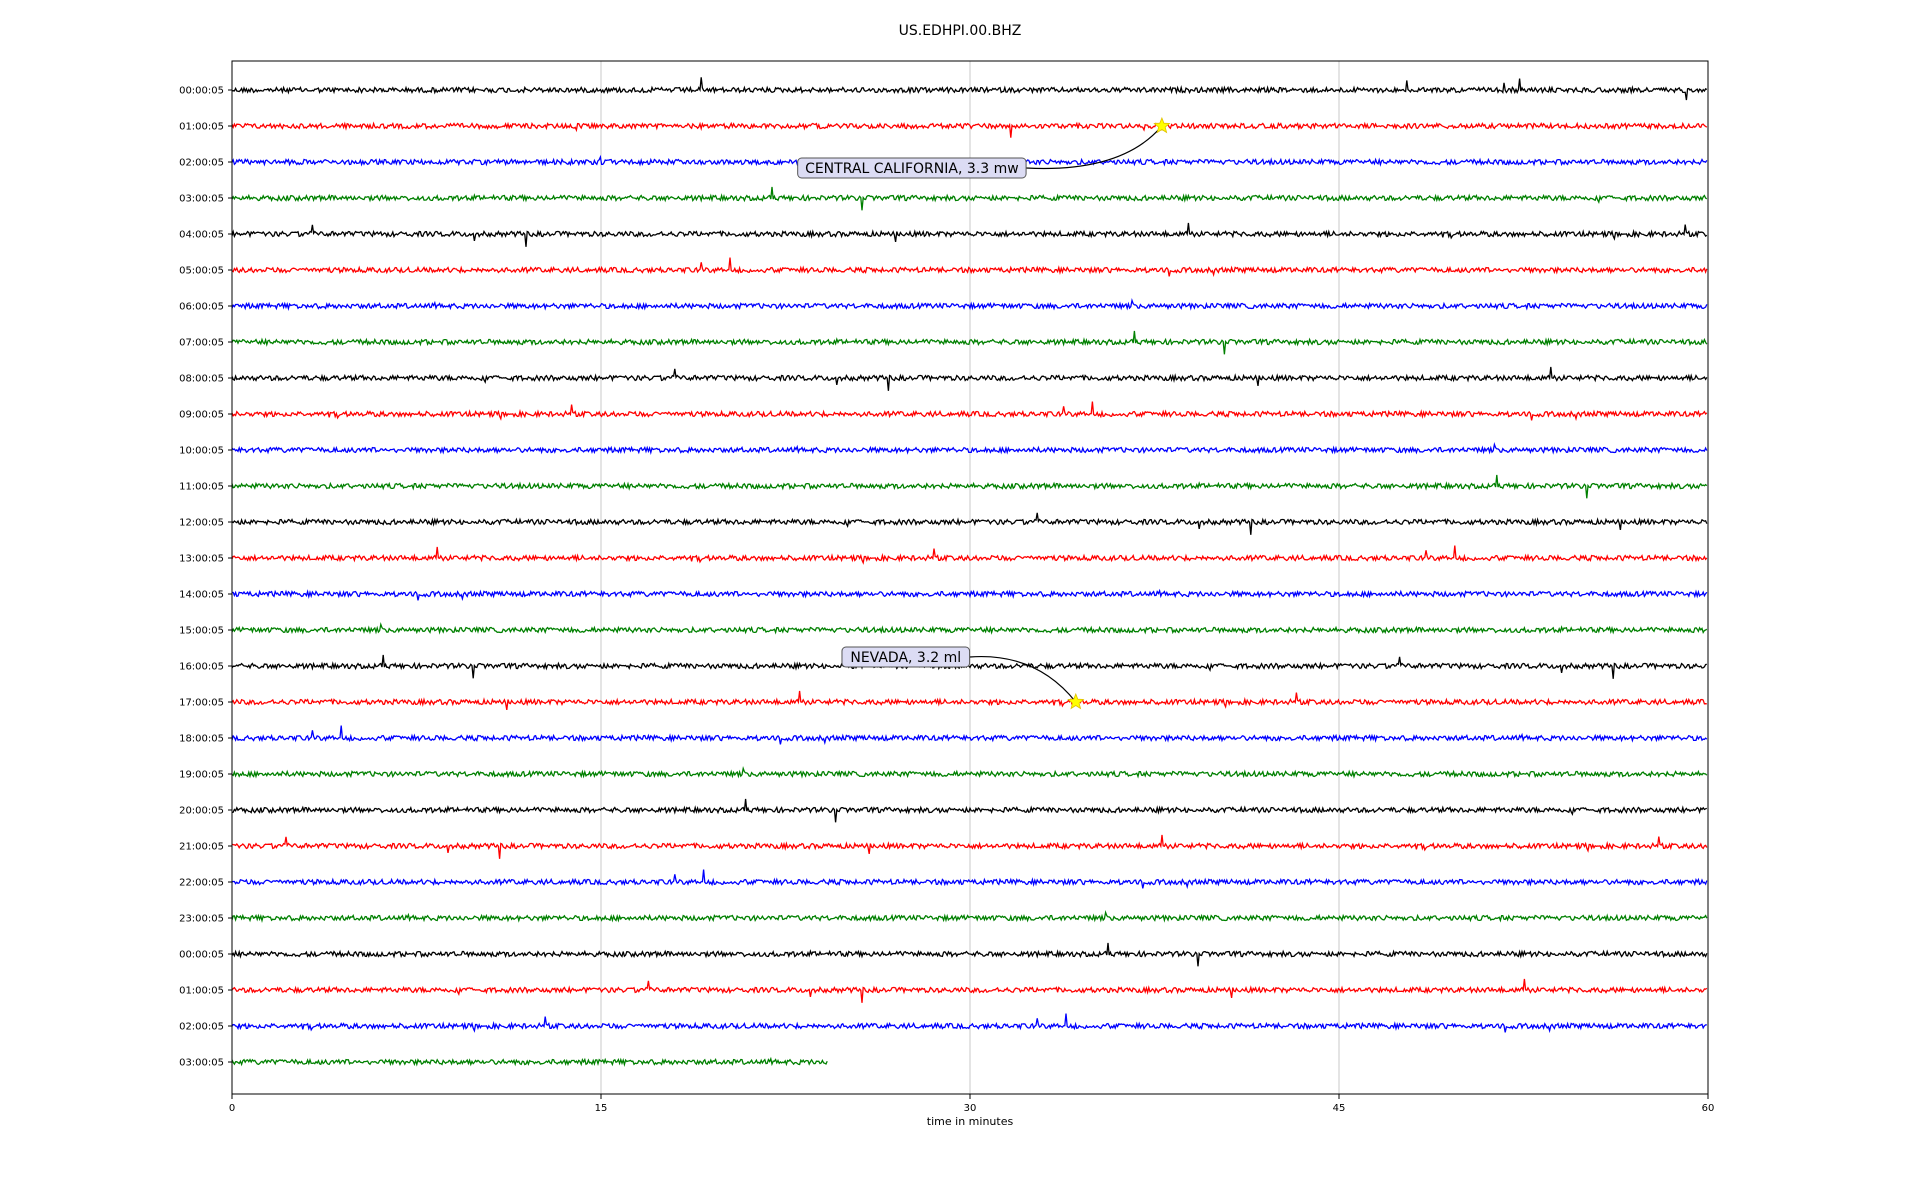 The width and height of the screenshot is (1920, 1200). Describe the element at coordinates (201, 487) in the screenshot. I see `row-time-label: 11:00:05` at that location.